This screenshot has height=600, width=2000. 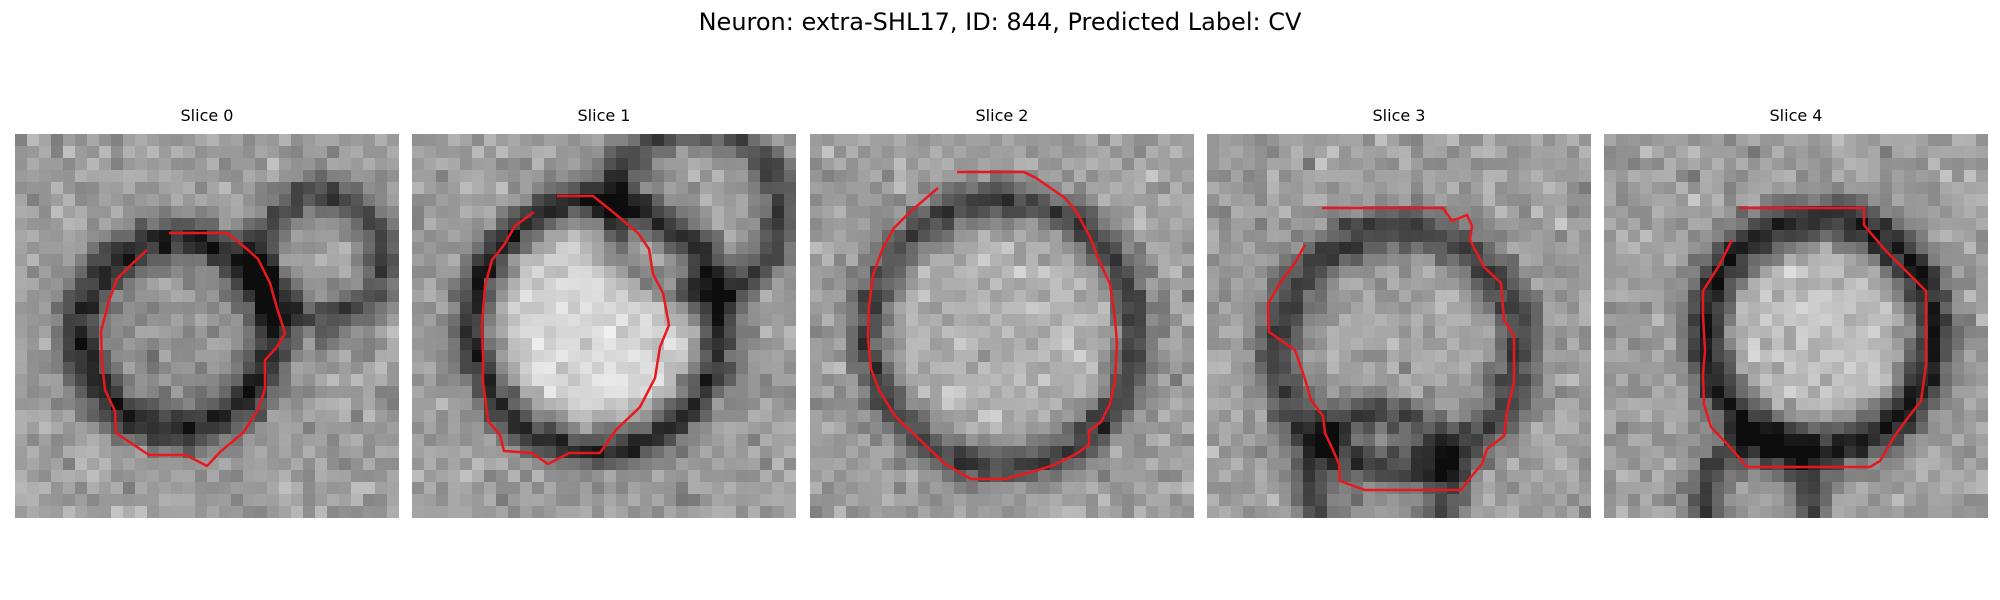 What do you see at coordinates (207, 116) in the screenshot?
I see `slice-title: Slice 0` at bounding box center [207, 116].